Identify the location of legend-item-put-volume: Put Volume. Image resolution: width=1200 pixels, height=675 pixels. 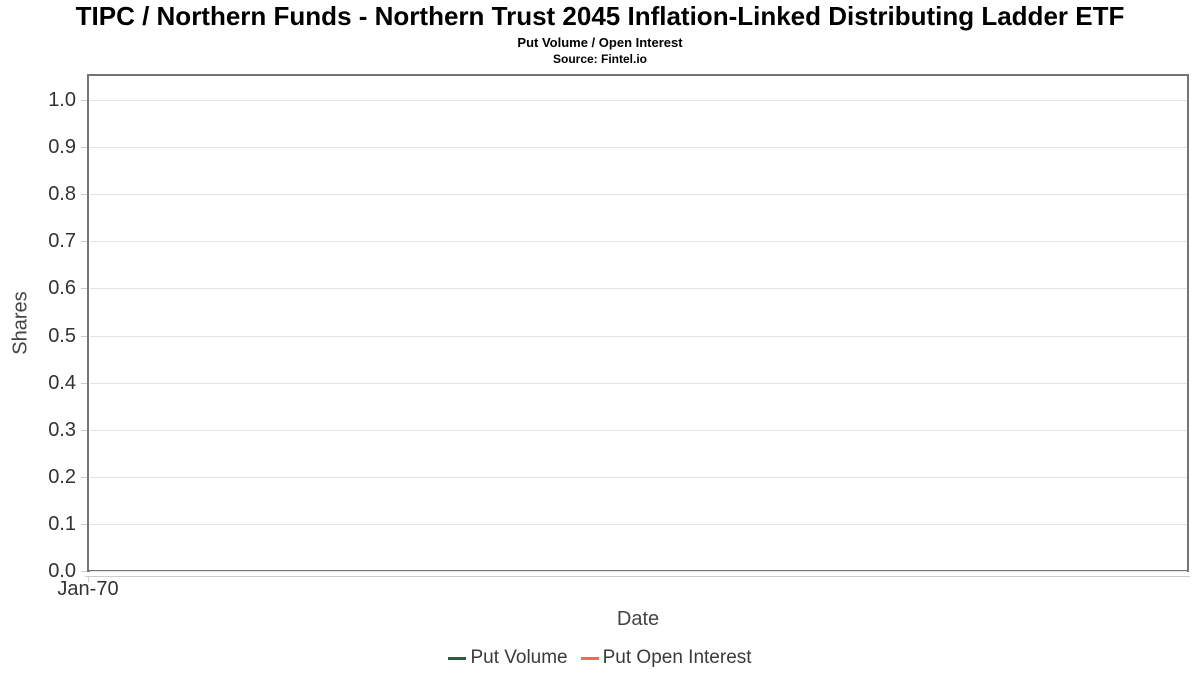
(508, 658).